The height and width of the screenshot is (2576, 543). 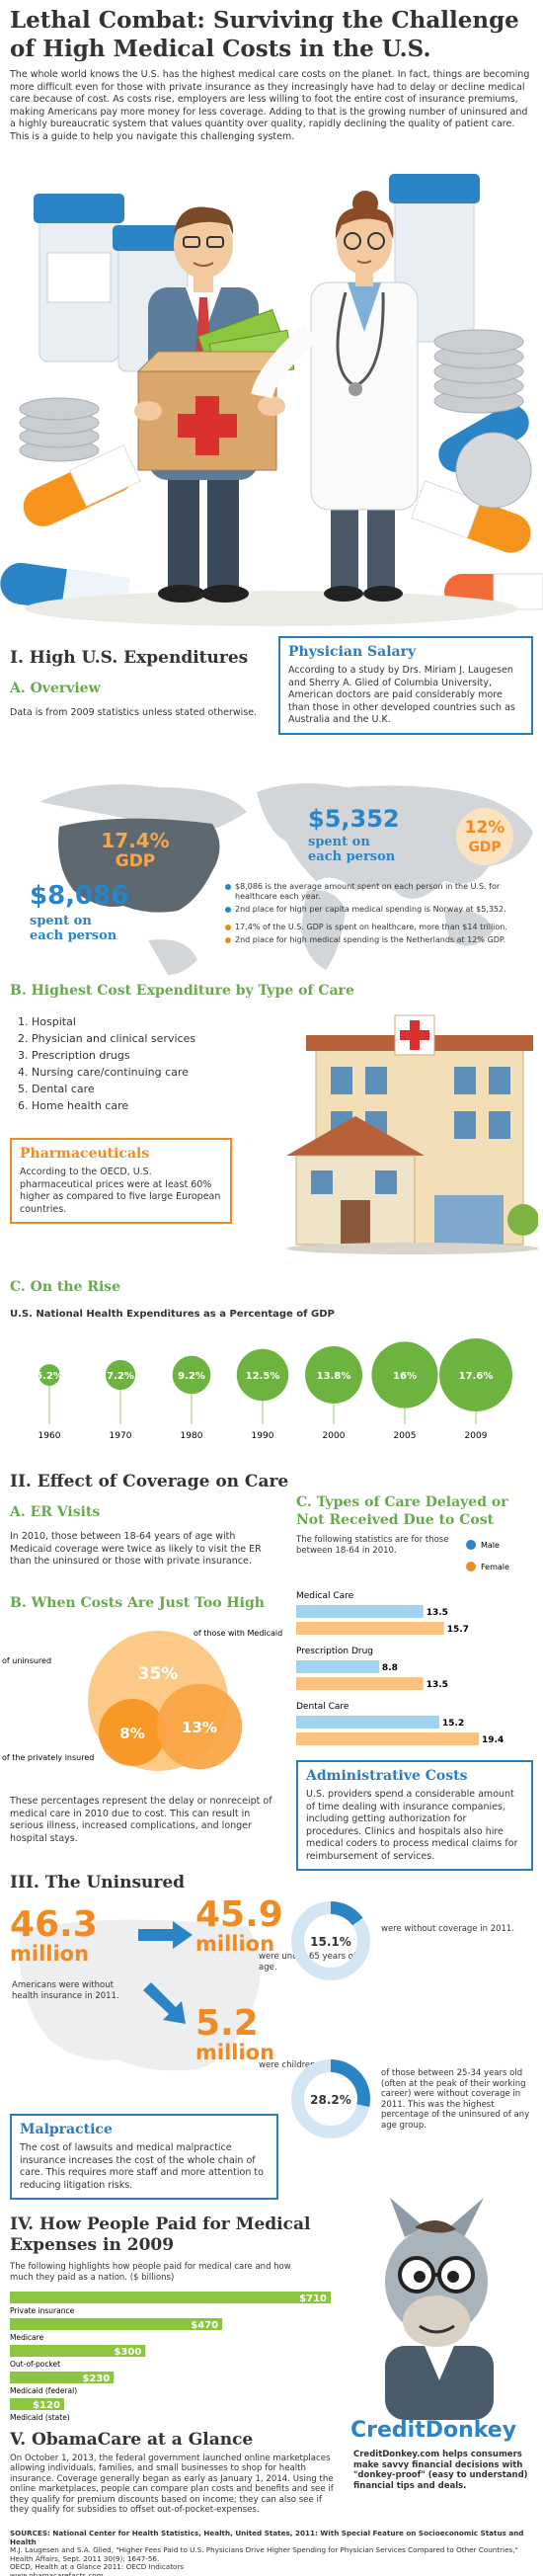 I want to click on value-label: 8%, so click(x=132, y=1733).